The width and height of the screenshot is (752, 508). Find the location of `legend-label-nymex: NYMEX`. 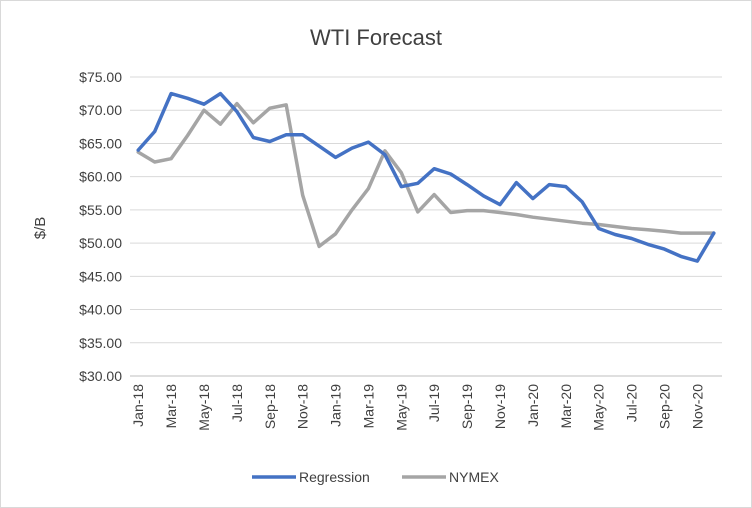

legend-label-nymex: NYMEX is located at coordinates (474, 477).